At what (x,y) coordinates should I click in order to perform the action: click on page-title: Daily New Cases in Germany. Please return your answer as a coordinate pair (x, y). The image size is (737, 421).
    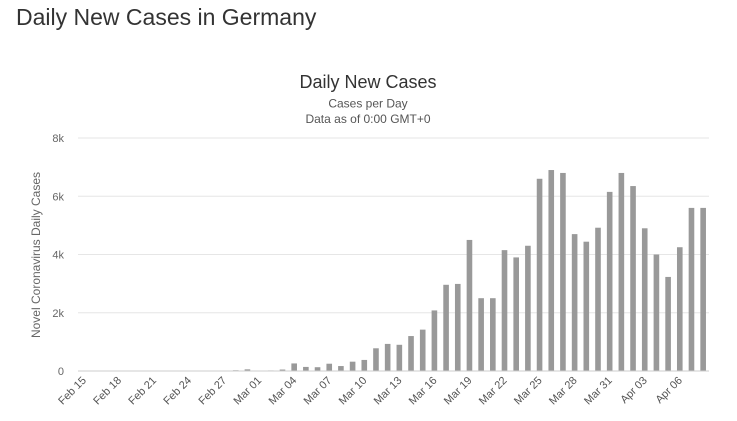
    Looking at the image, I should click on (166, 17).